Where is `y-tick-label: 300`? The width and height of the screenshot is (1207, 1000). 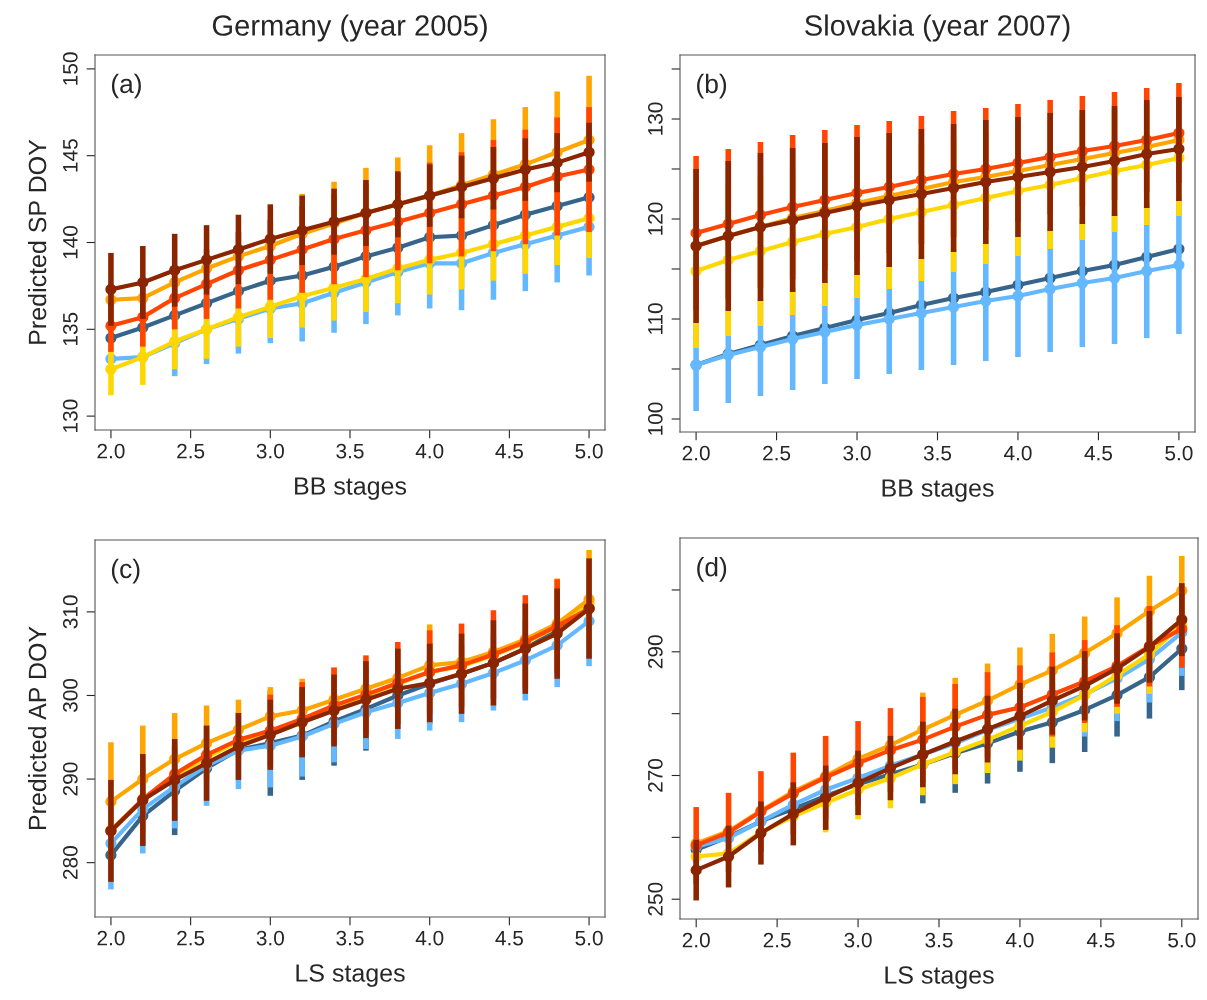
y-tick-label: 300 is located at coordinates (70, 695).